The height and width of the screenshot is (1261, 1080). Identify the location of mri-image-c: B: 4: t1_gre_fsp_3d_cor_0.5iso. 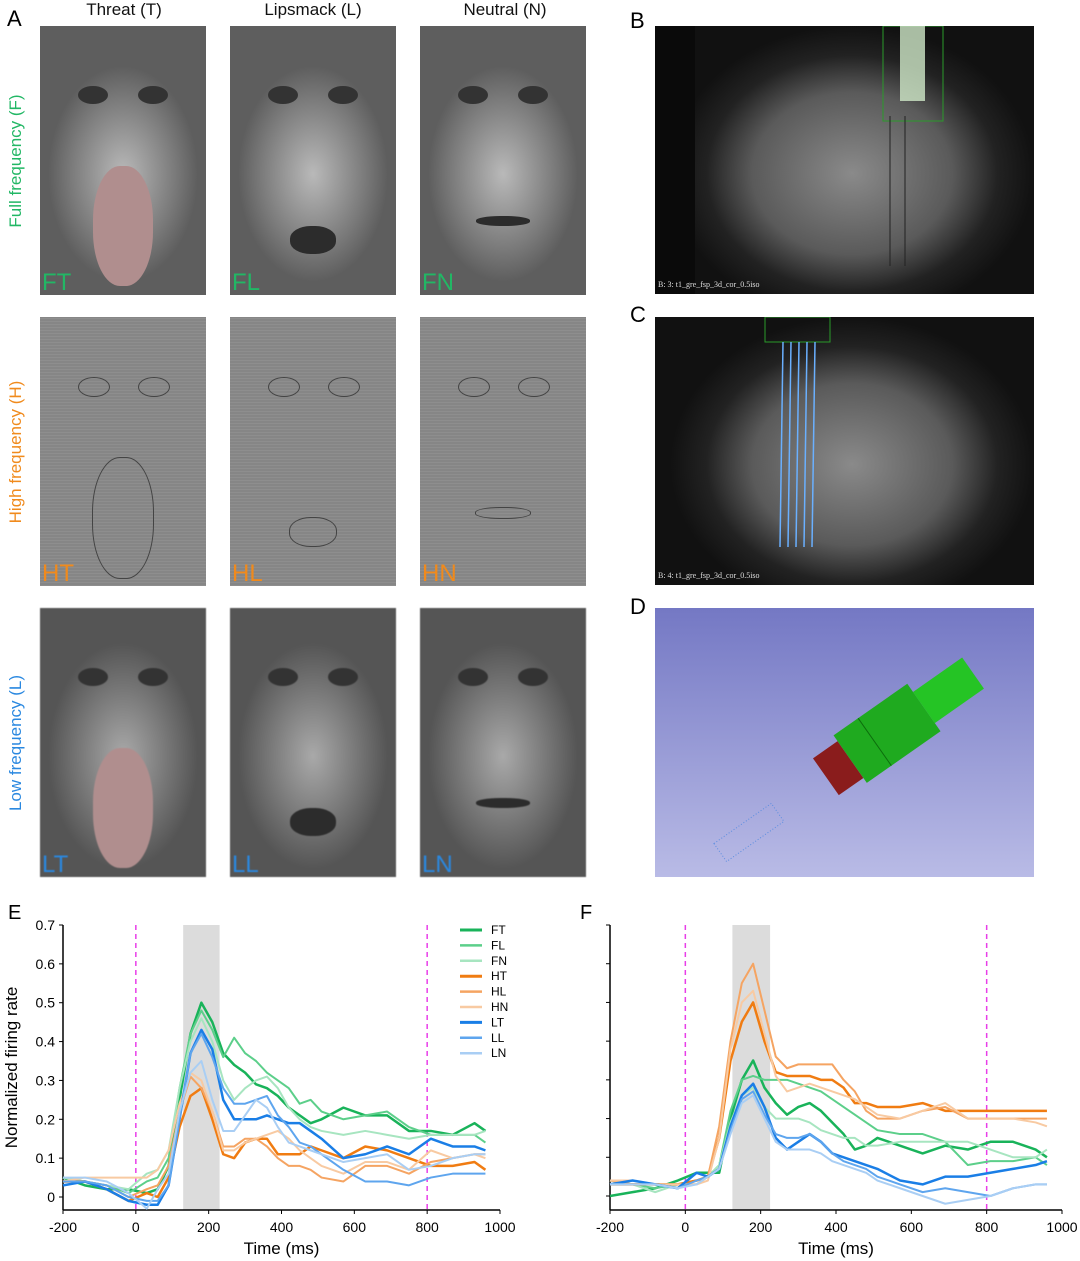
(844, 451).